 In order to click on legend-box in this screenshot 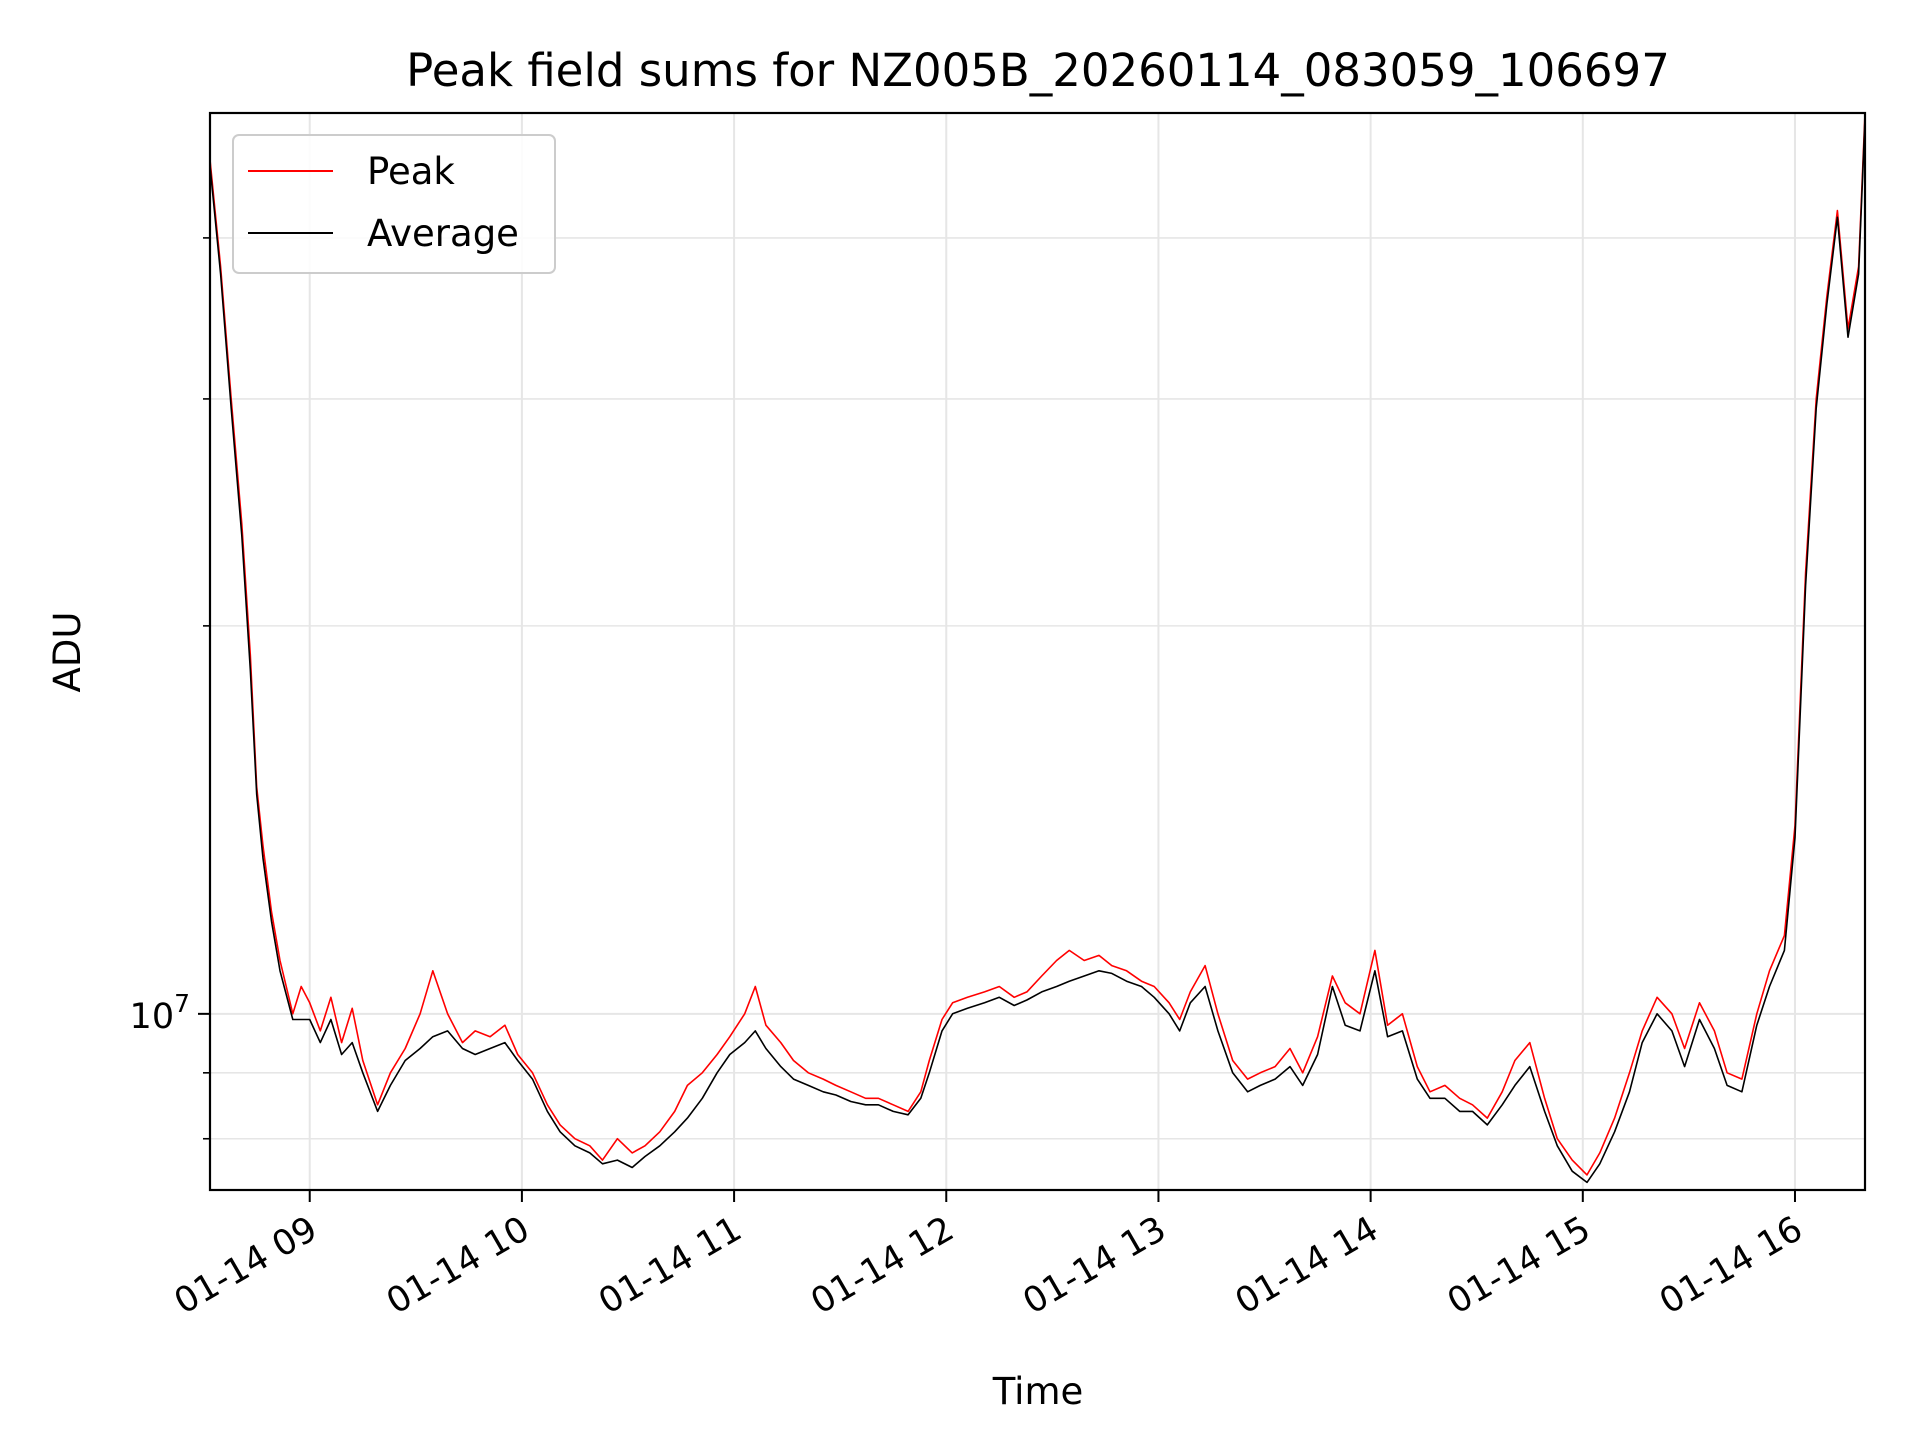, I will do `click(394, 204)`.